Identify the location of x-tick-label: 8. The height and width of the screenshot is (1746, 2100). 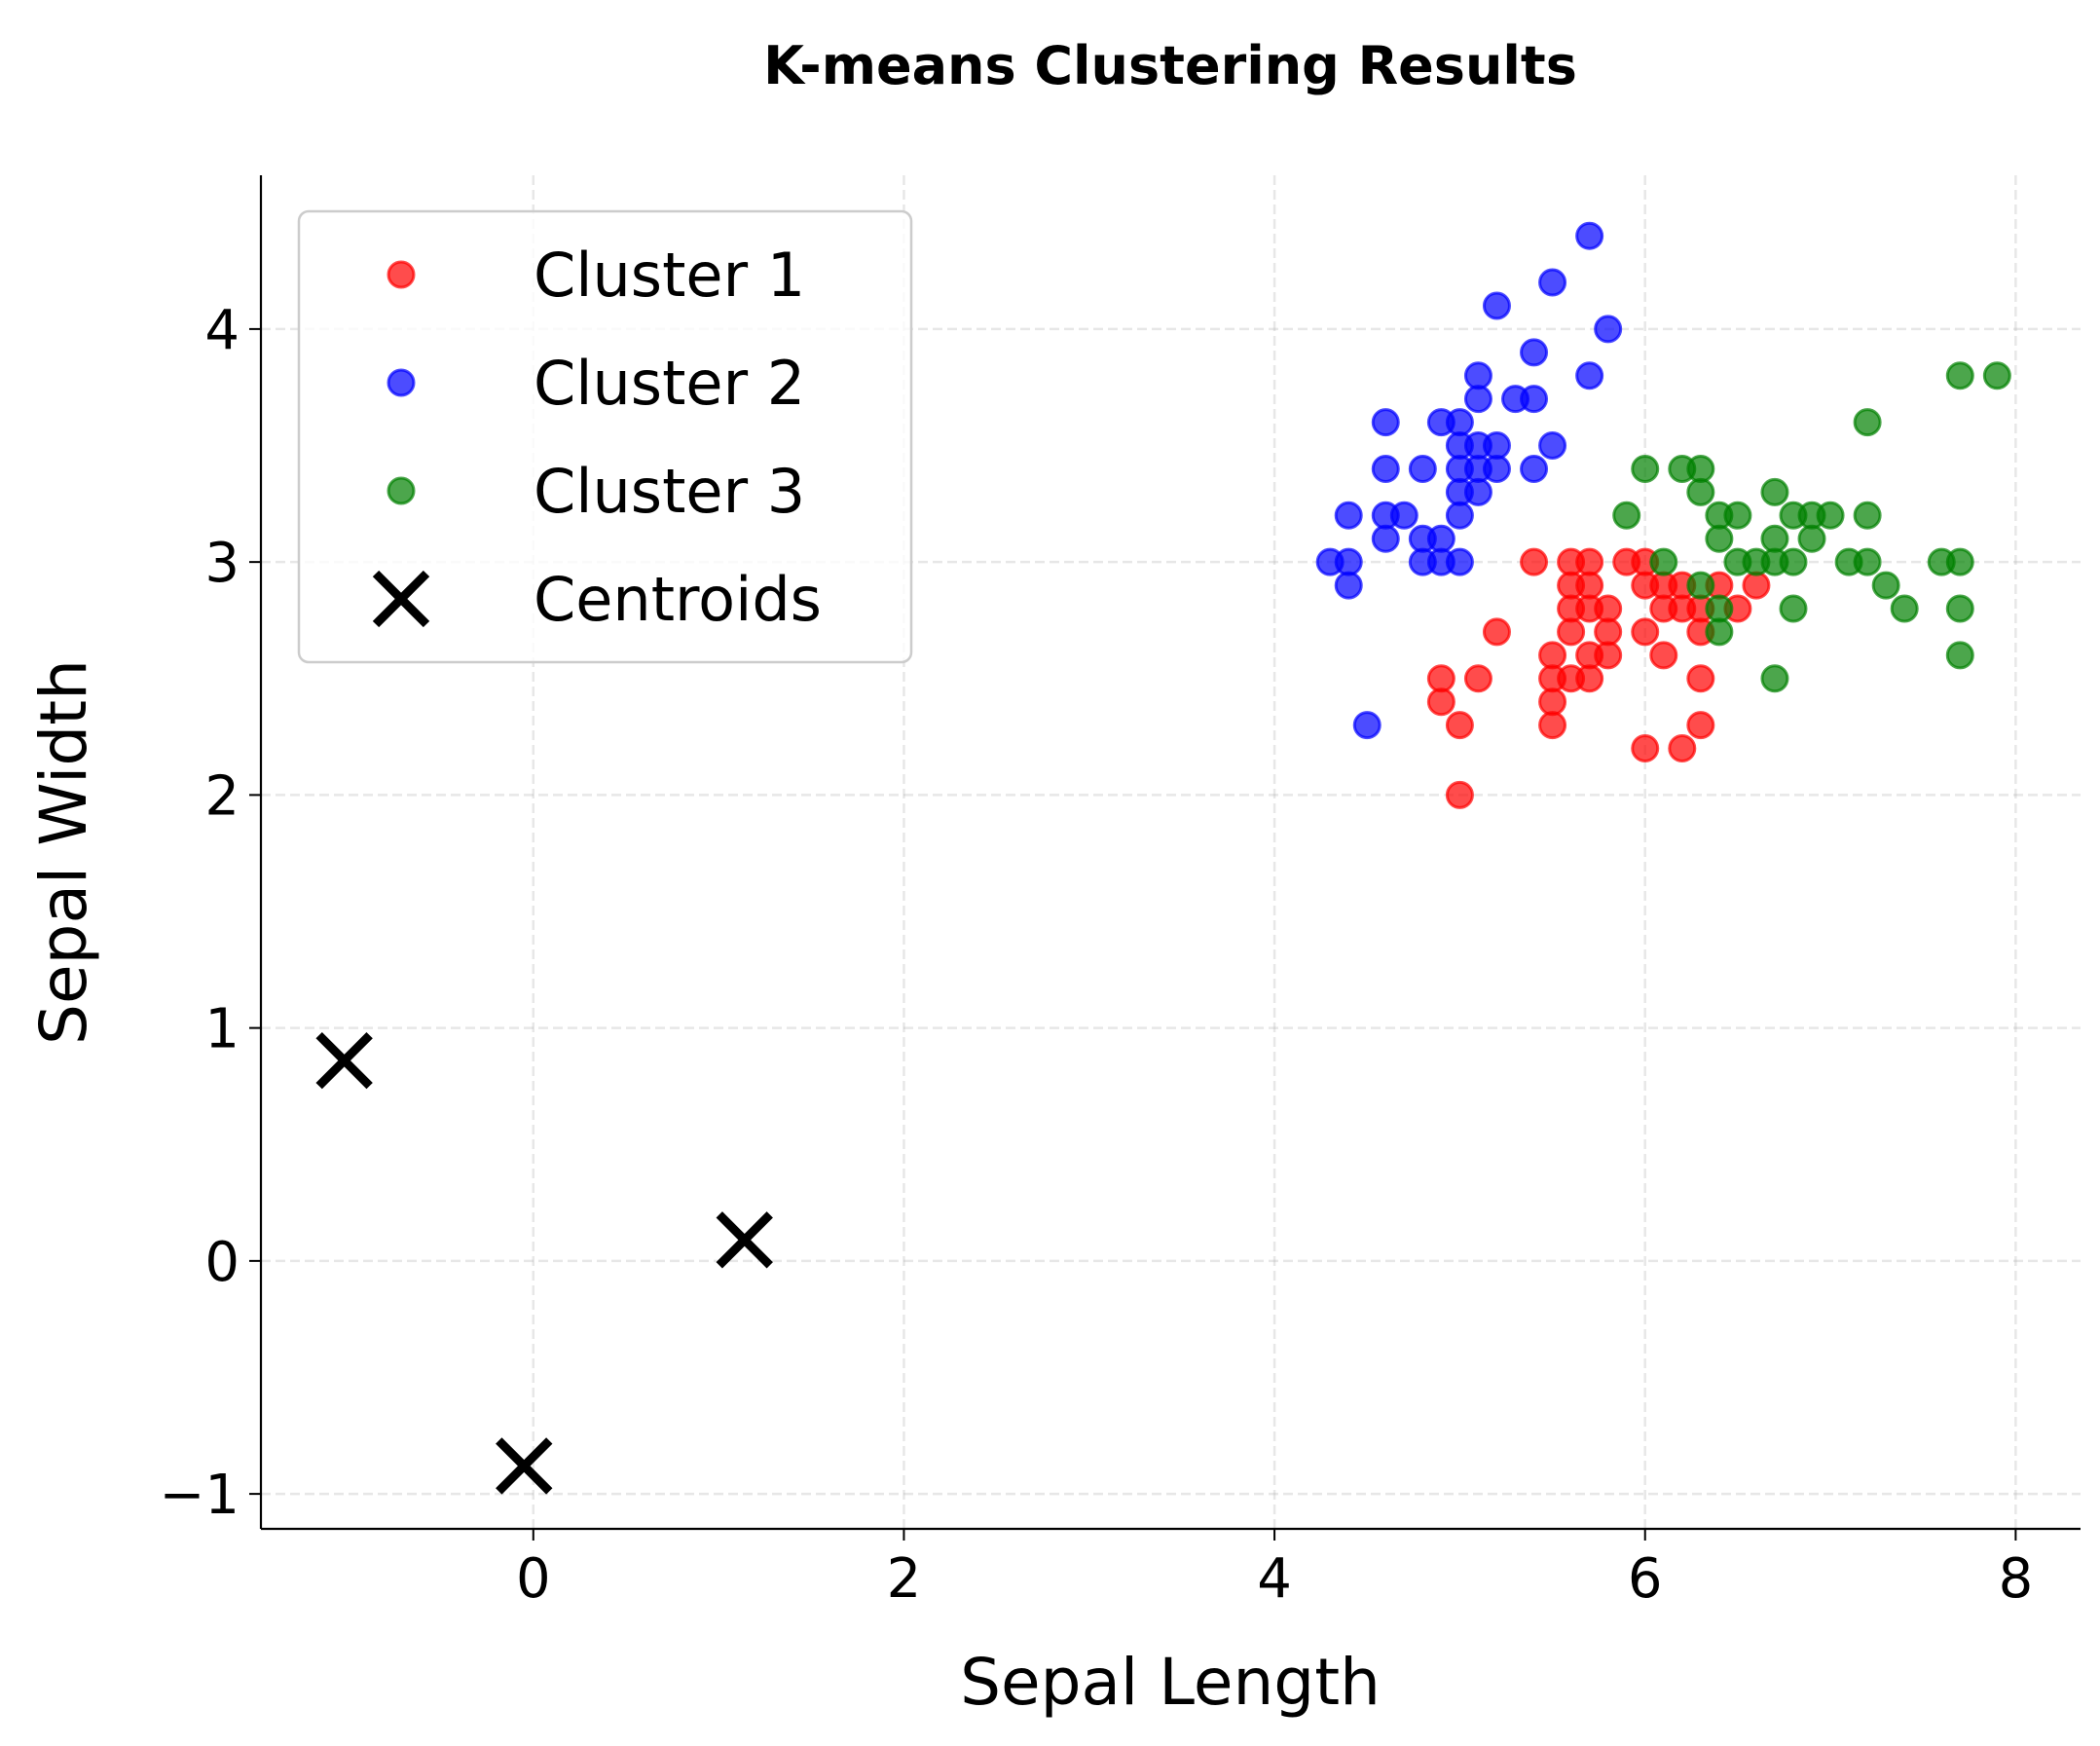
(2016, 1579).